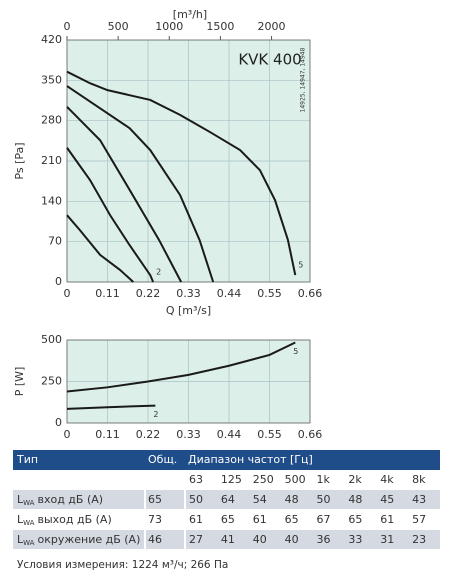 Image resolution: width=467 pixels, height=581 pixels. Describe the element at coordinates (188, 381) in the screenshot. I see `plot-frame` at that location.